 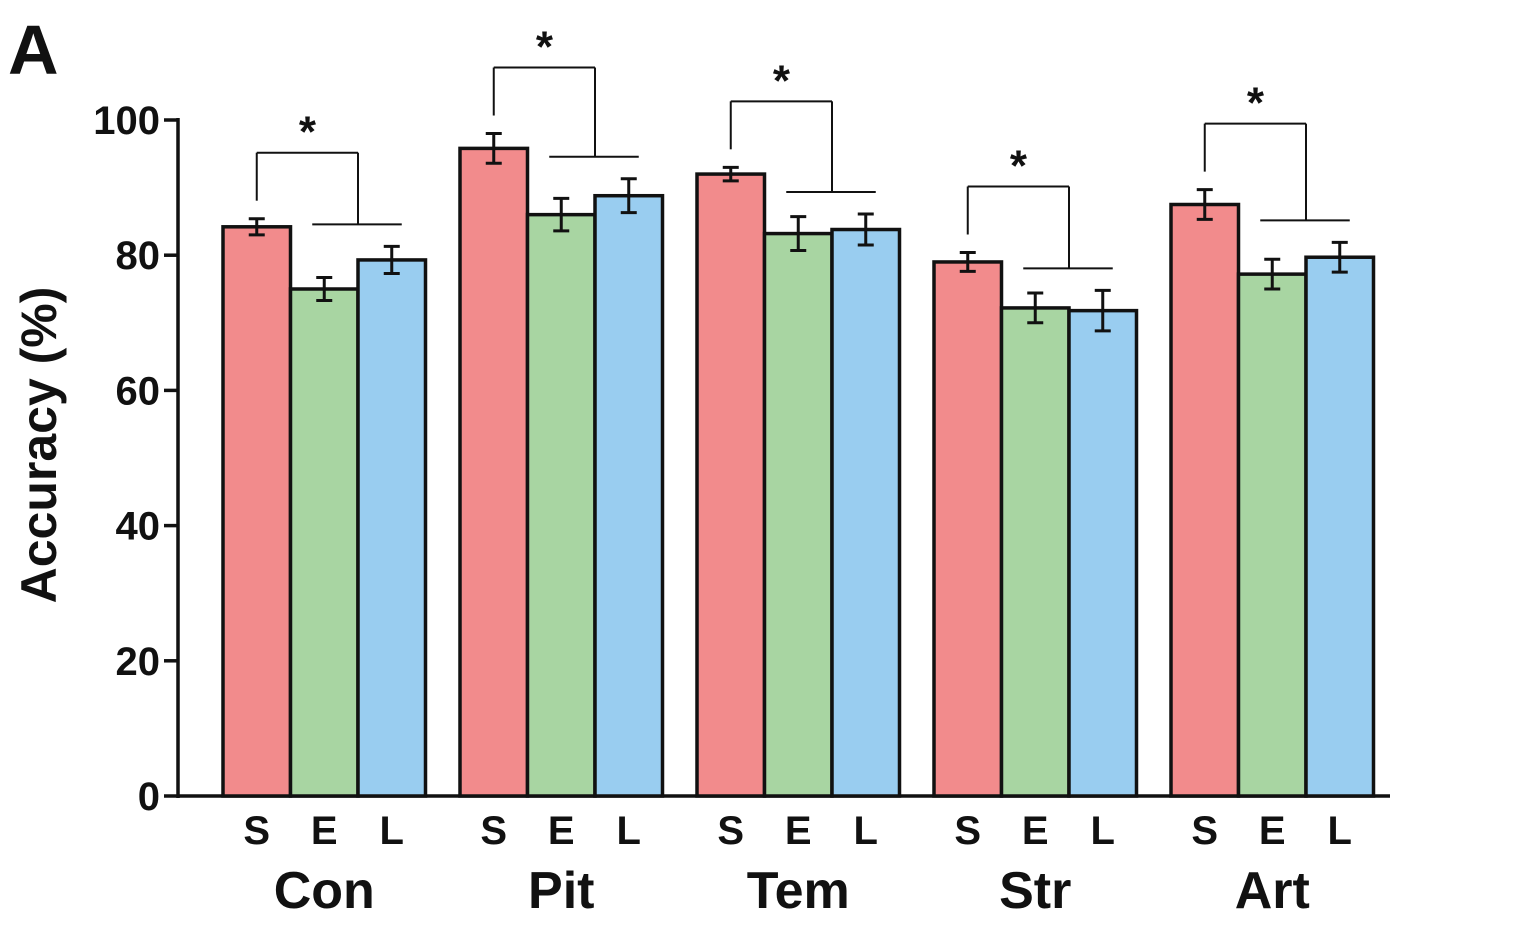 I want to click on bar-tem-e, so click(x=798, y=514).